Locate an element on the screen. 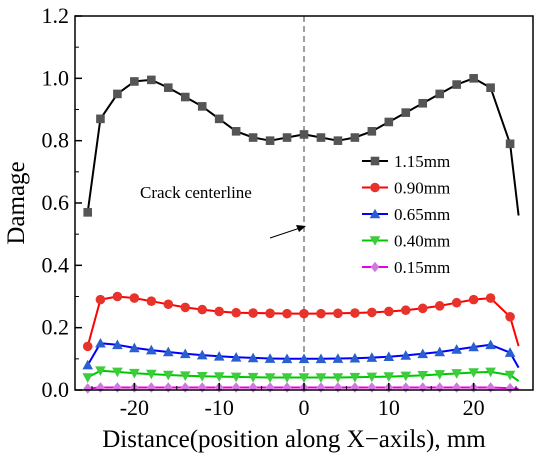  x-axis-label: Distance(position along X−axils), mm is located at coordinates (294, 439).